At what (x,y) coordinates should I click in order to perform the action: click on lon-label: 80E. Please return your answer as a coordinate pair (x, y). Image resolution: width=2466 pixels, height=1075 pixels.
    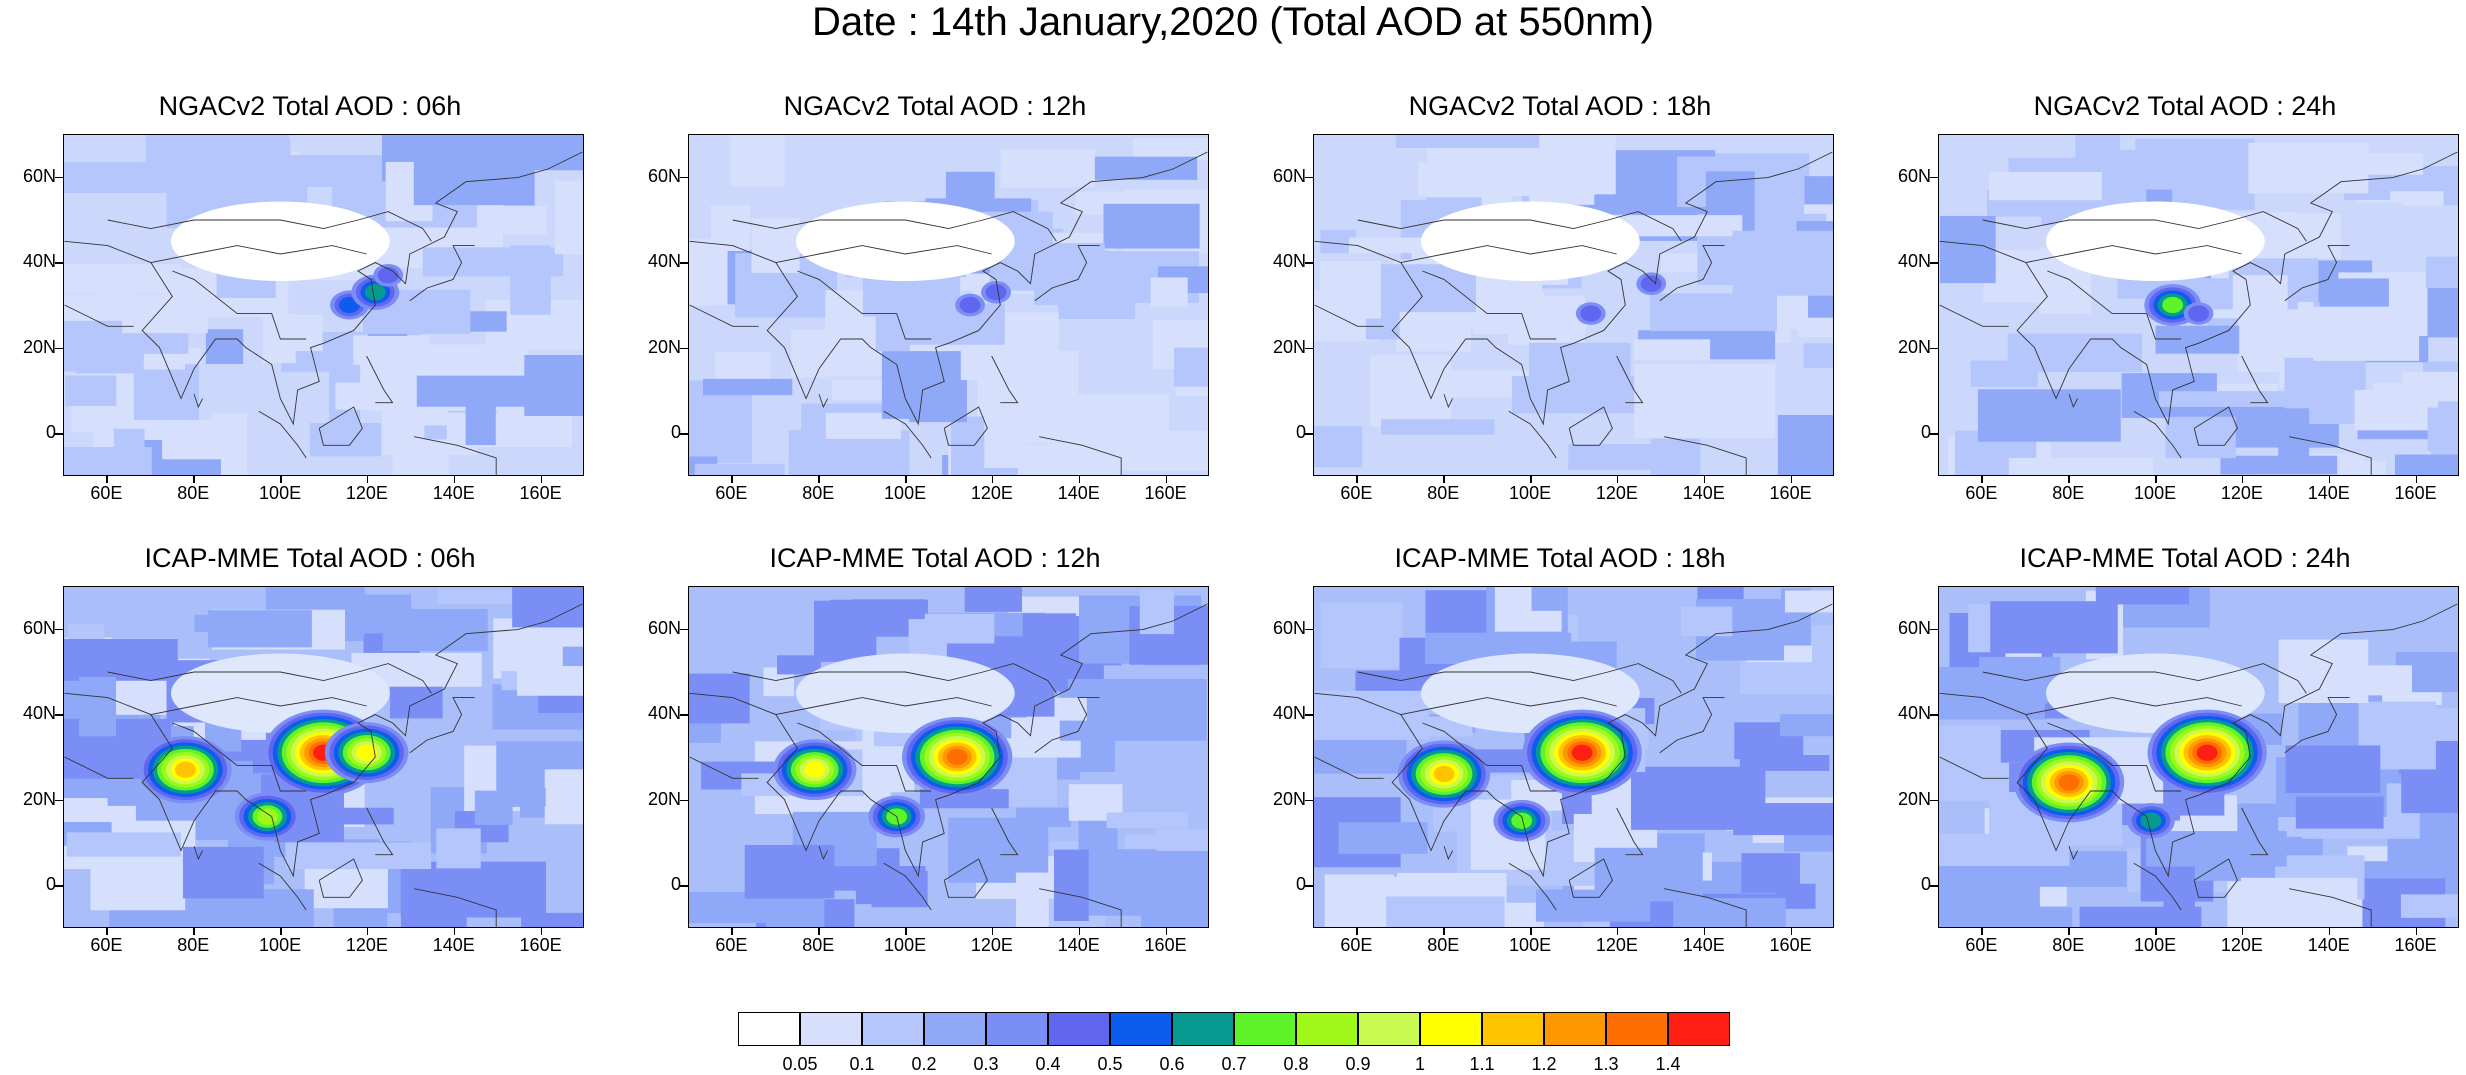
    Looking at the image, I should click on (818, 493).